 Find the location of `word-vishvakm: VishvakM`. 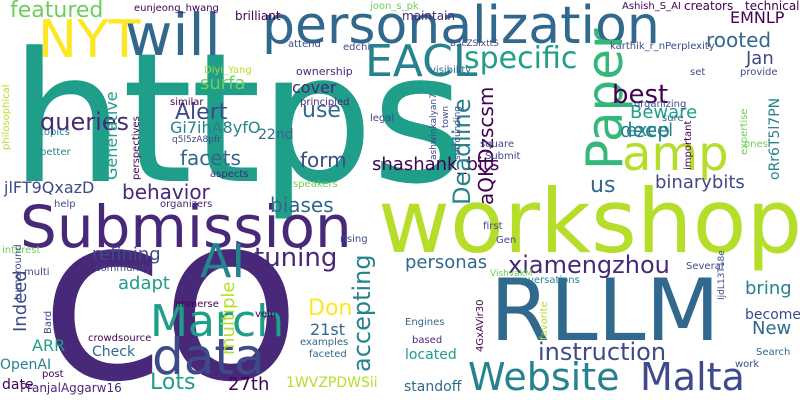

word-vishvakm: VishvakM is located at coordinates (511, 274).